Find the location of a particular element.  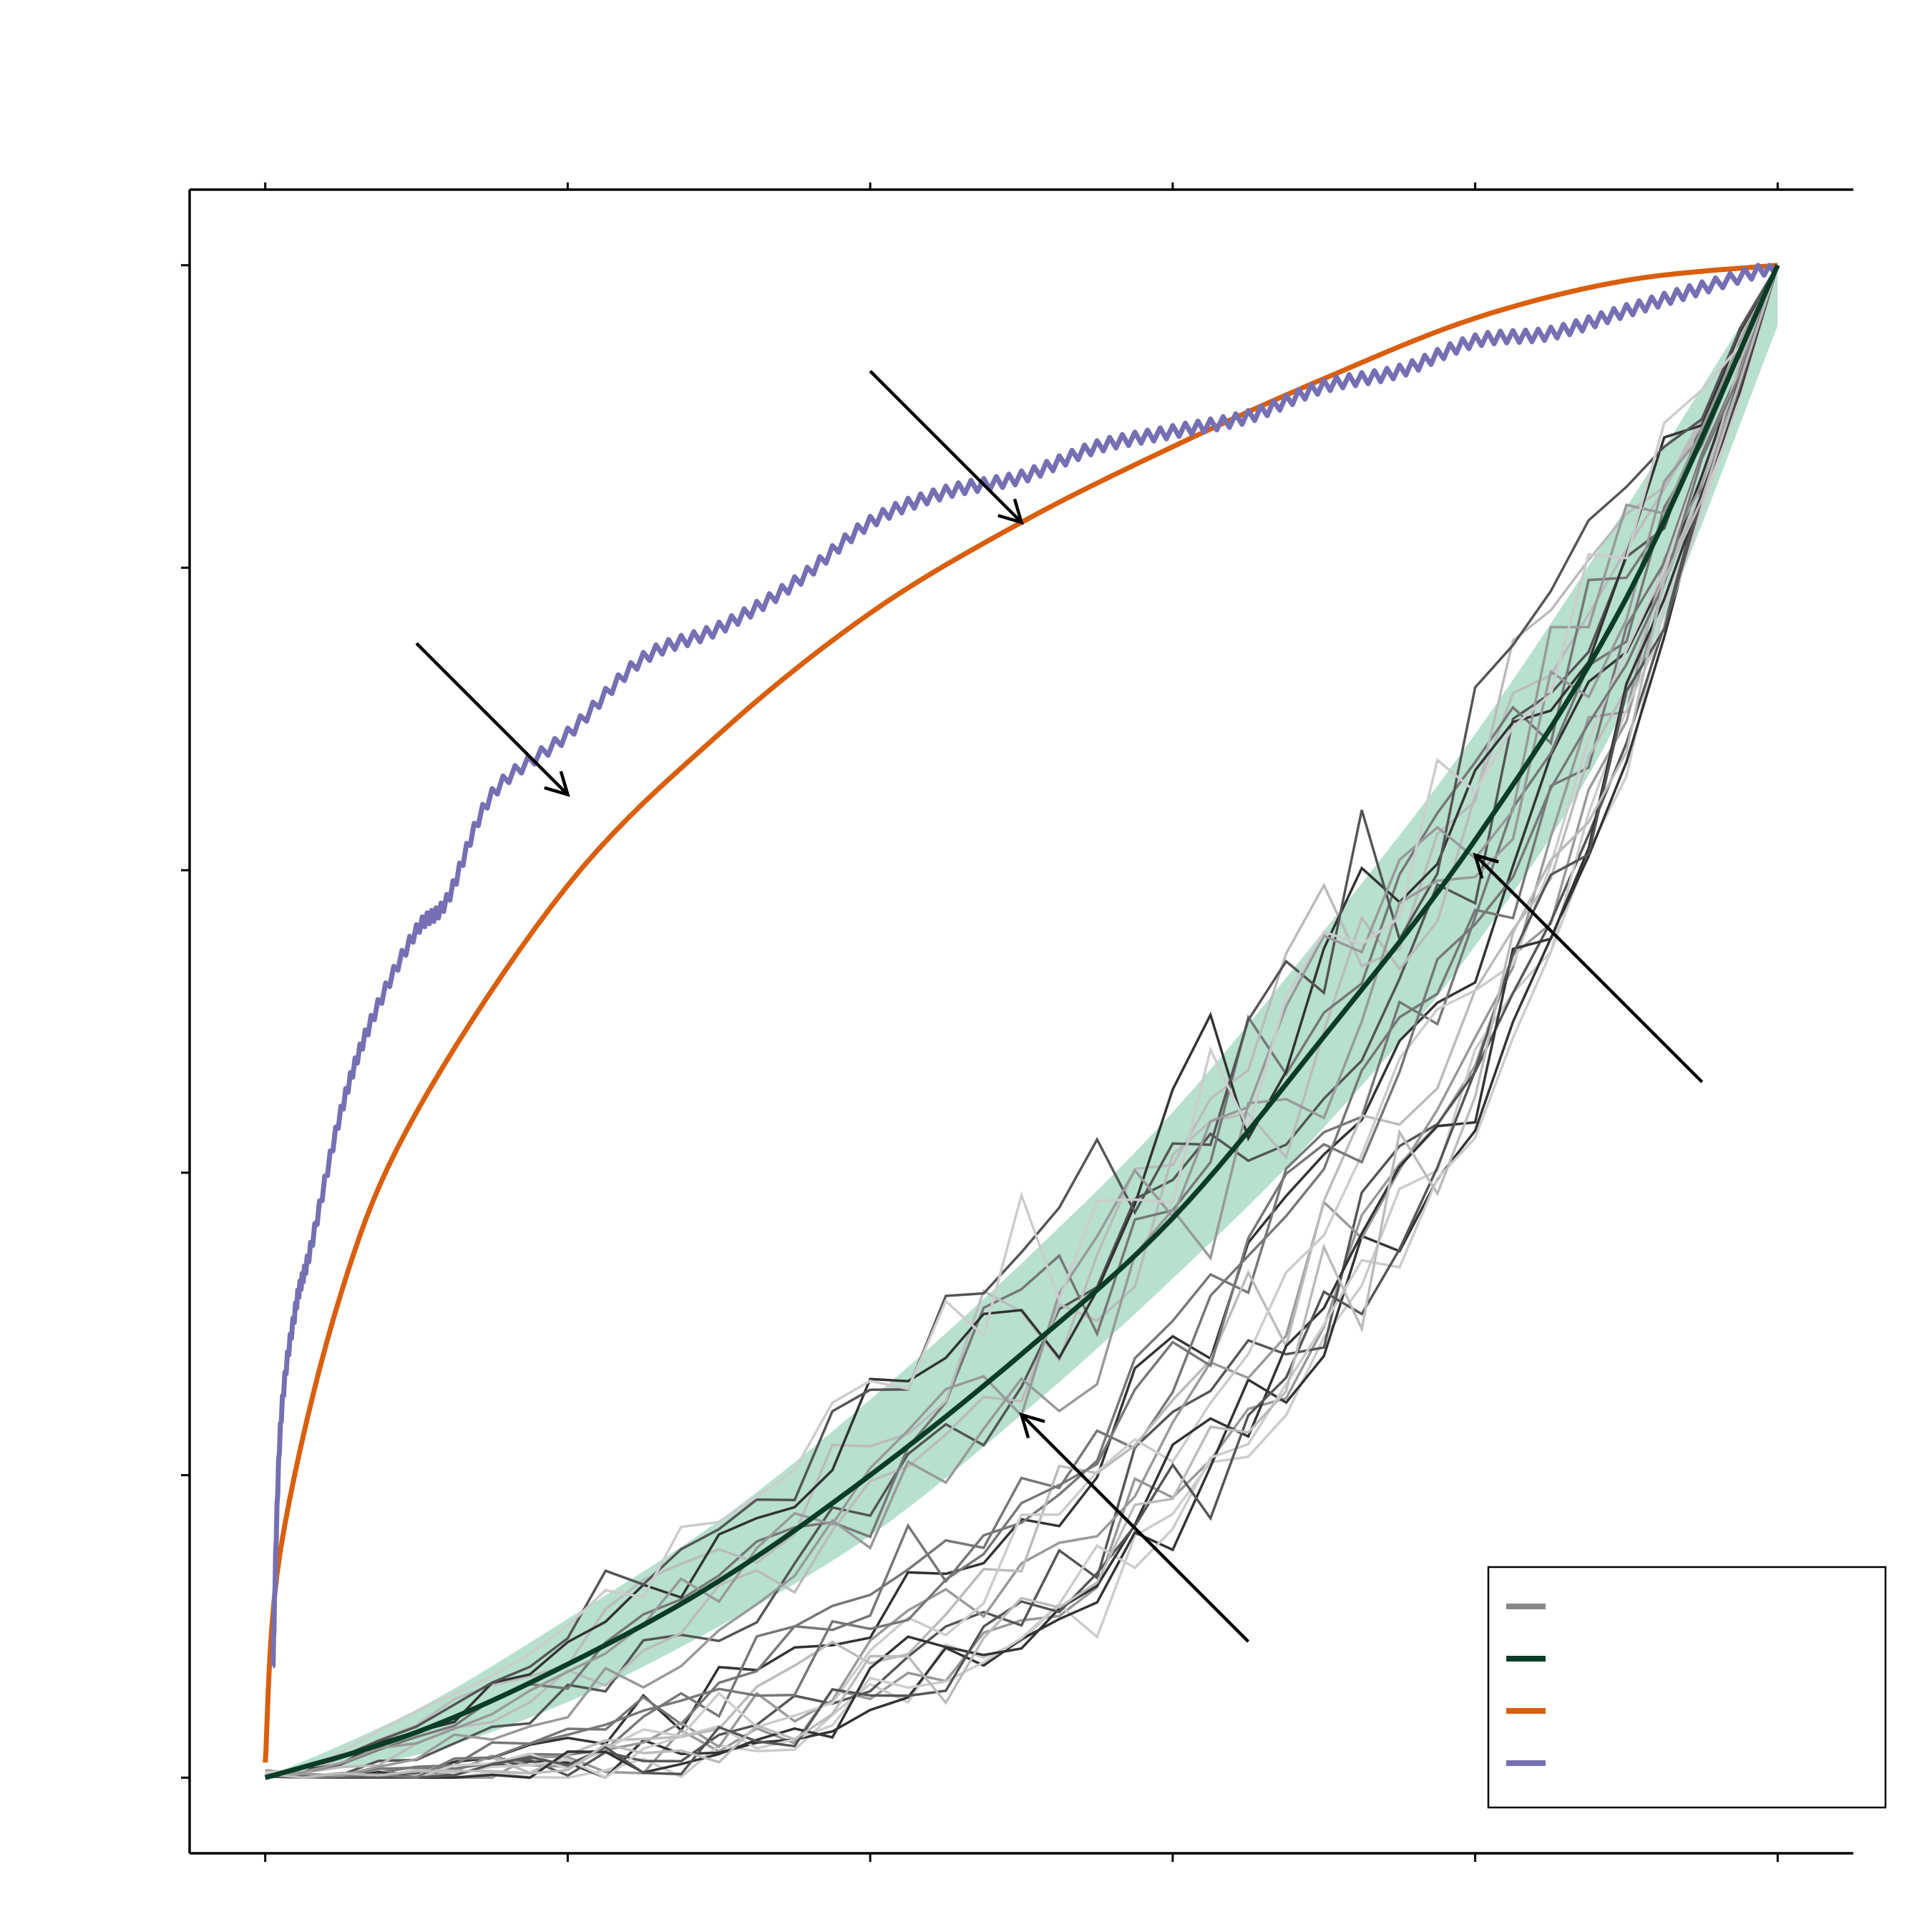

legend-box is located at coordinates (1687, 1687).